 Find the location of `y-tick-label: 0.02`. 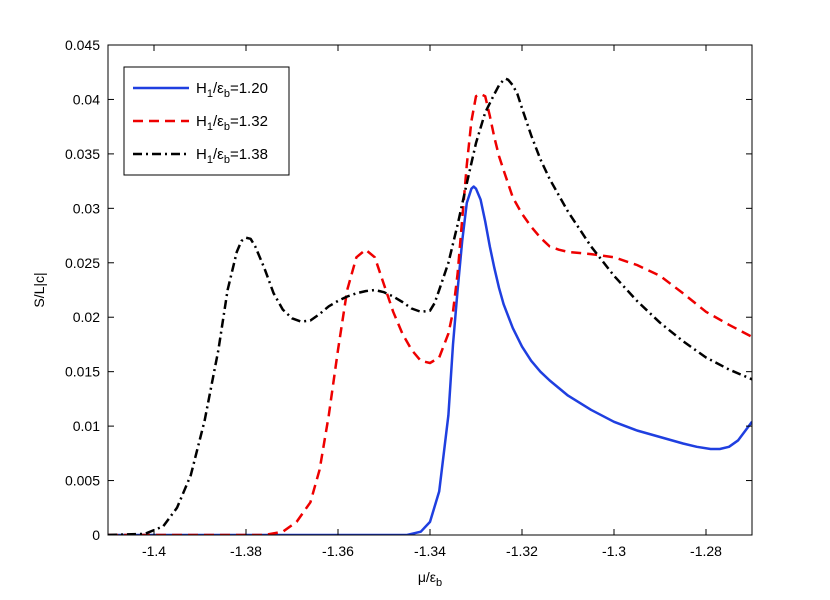

y-tick-label: 0.02 is located at coordinates (86, 317).